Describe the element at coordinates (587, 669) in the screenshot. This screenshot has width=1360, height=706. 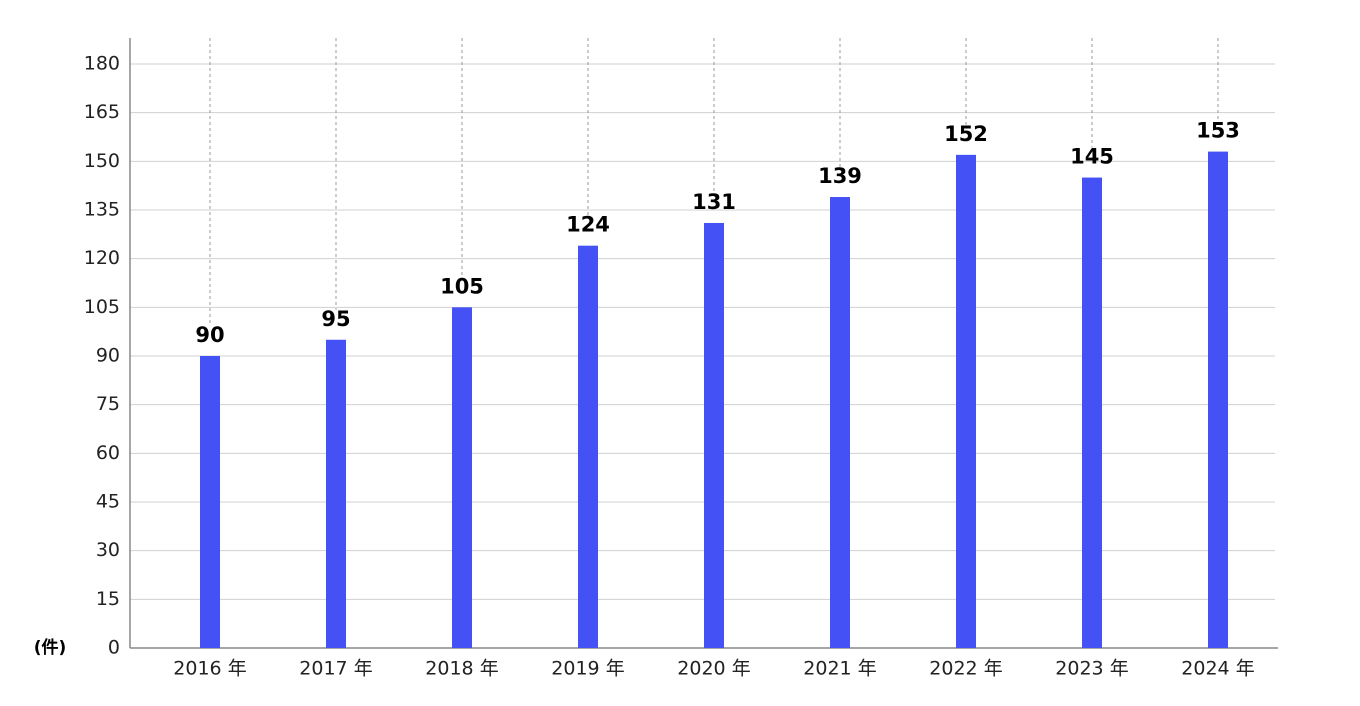
I see `x-tick-label: 2019 年` at that location.